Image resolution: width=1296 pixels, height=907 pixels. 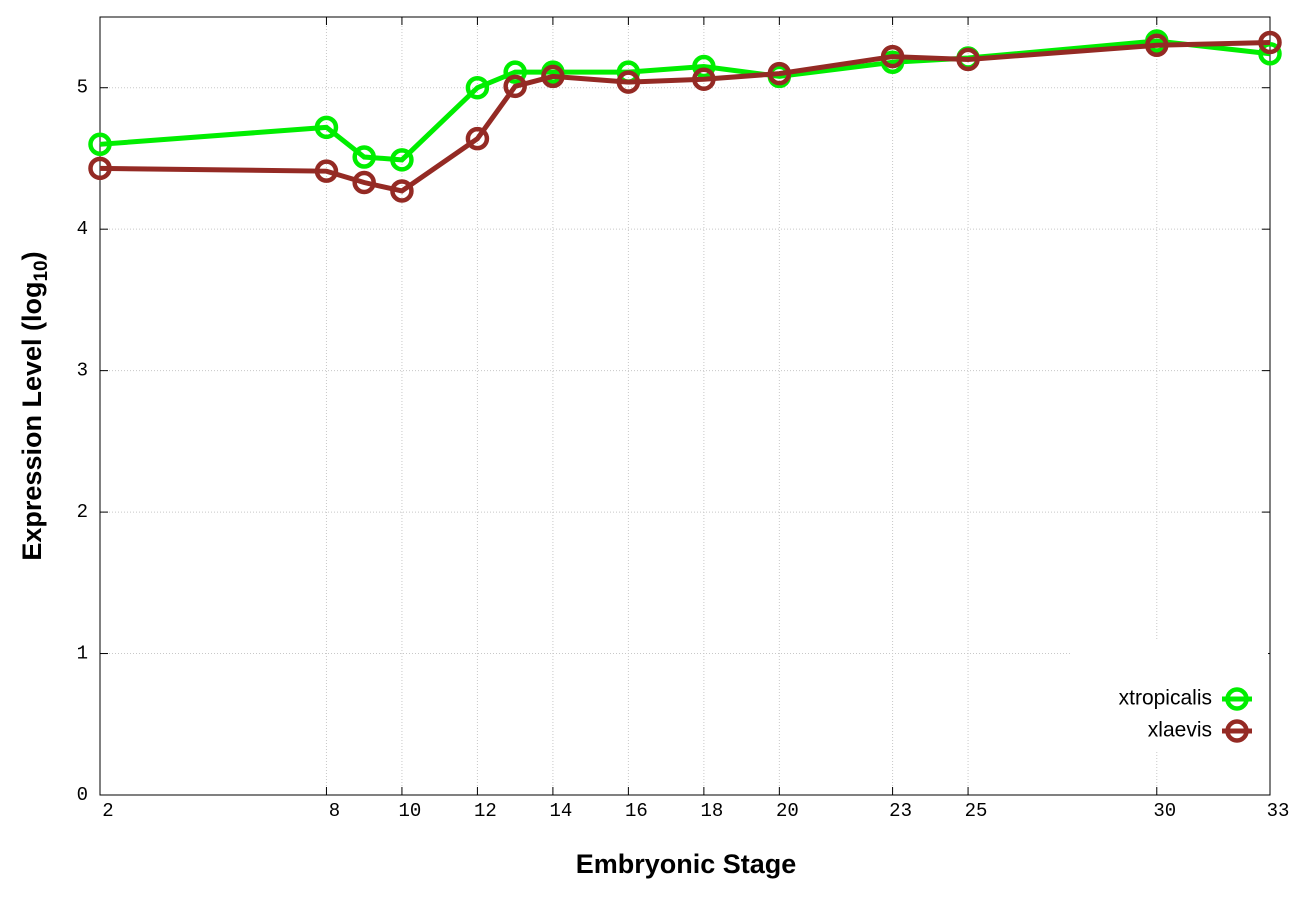 I want to click on legend-label: xlaevis, so click(x=1180, y=730).